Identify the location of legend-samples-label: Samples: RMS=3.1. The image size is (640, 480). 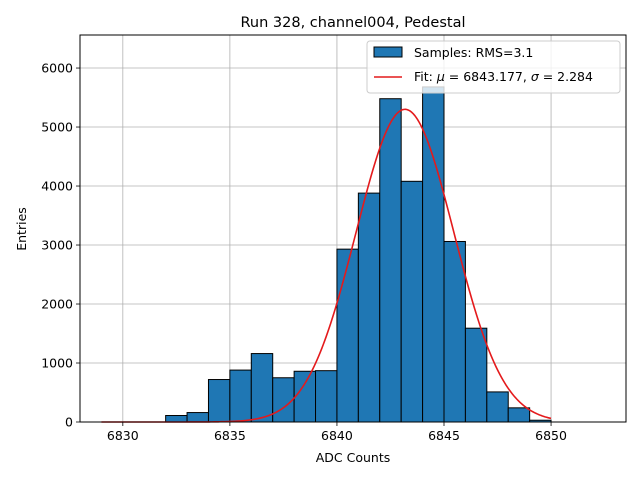
(473, 52).